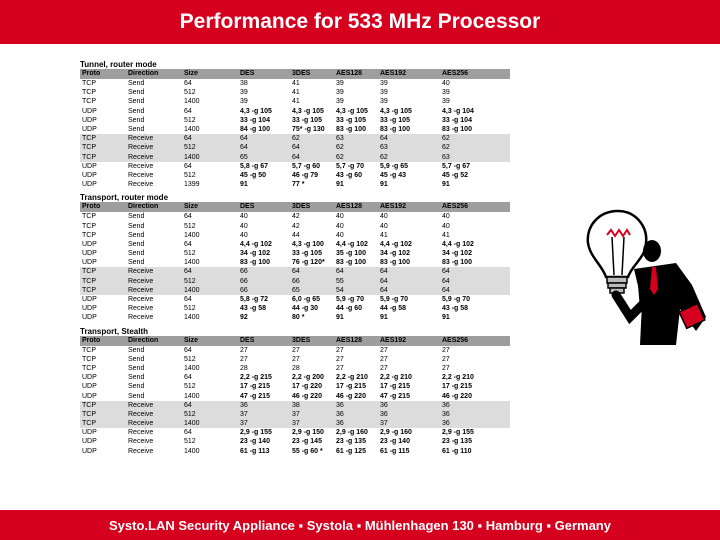 This screenshot has width=720, height=540. I want to click on table-cell: 6,0 -g 65, so click(306, 300).